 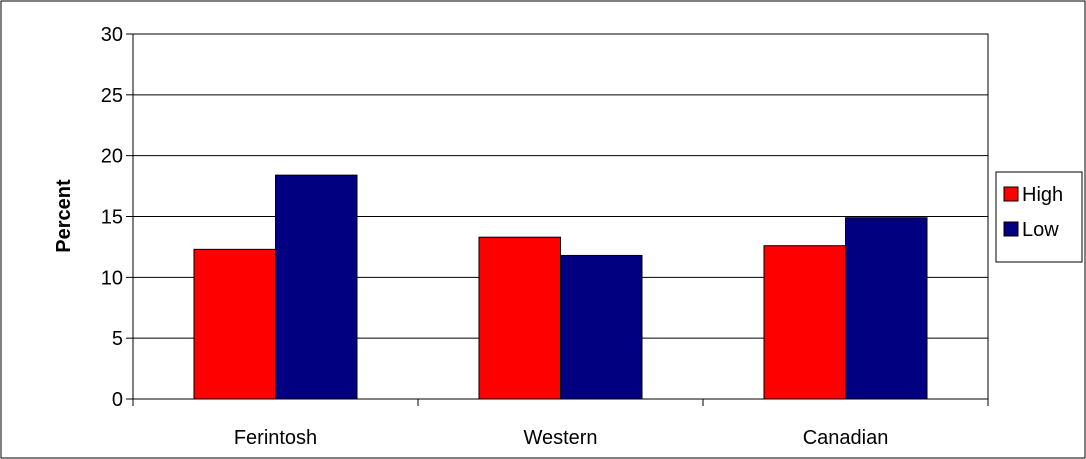 I want to click on bar-high-canadian, so click(x=804, y=322).